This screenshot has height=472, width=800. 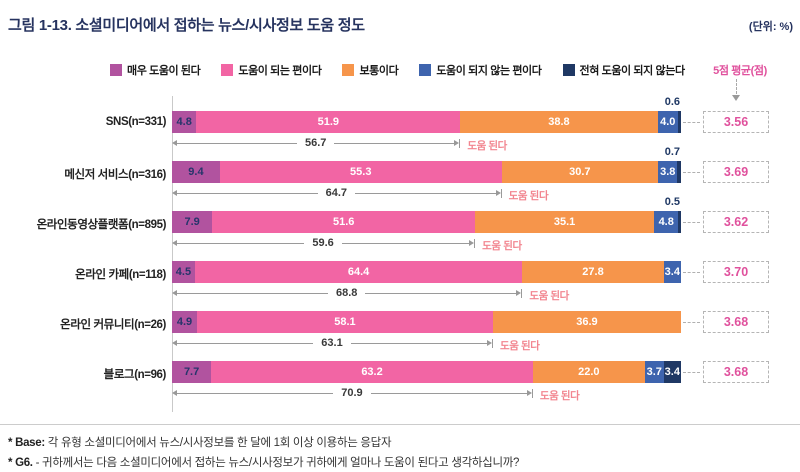 I want to click on segment-value-label: 3.7, so click(x=654, y=372).